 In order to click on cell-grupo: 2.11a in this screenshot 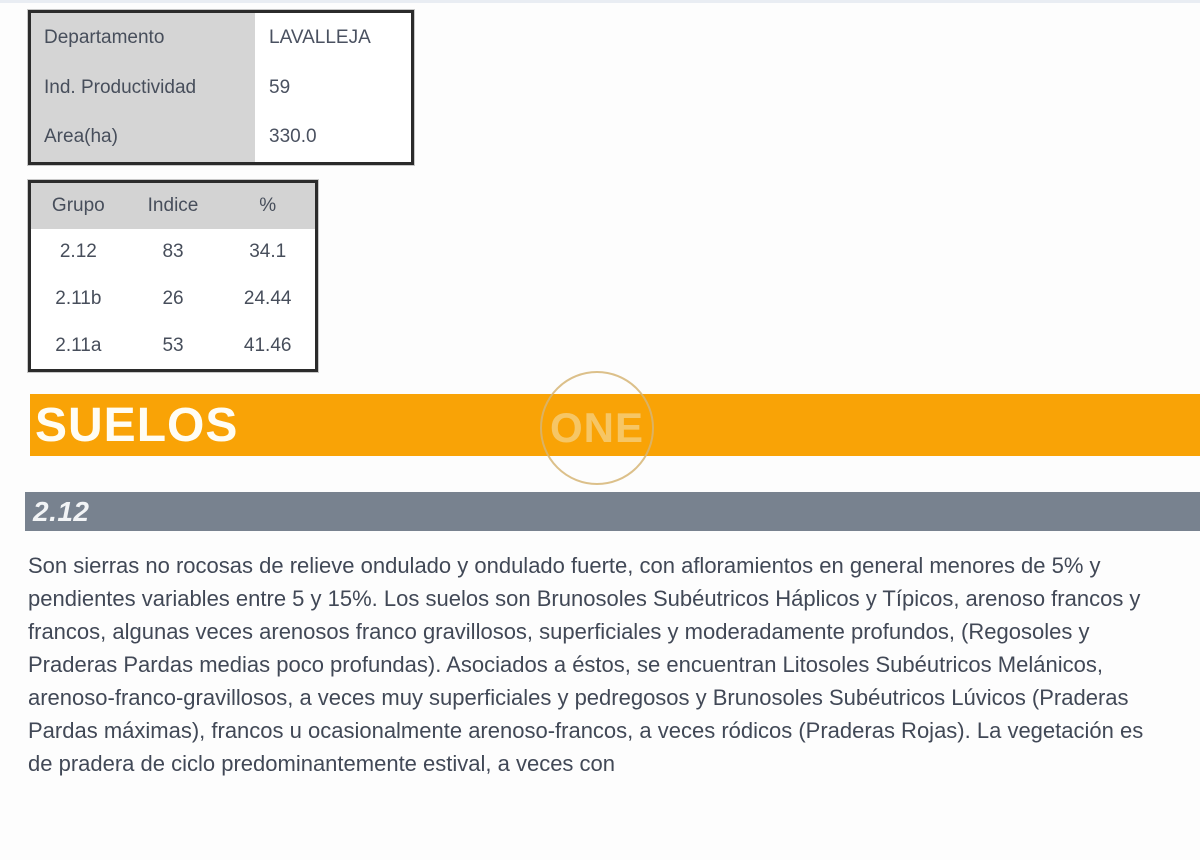, I will do `click(78, 345)`.